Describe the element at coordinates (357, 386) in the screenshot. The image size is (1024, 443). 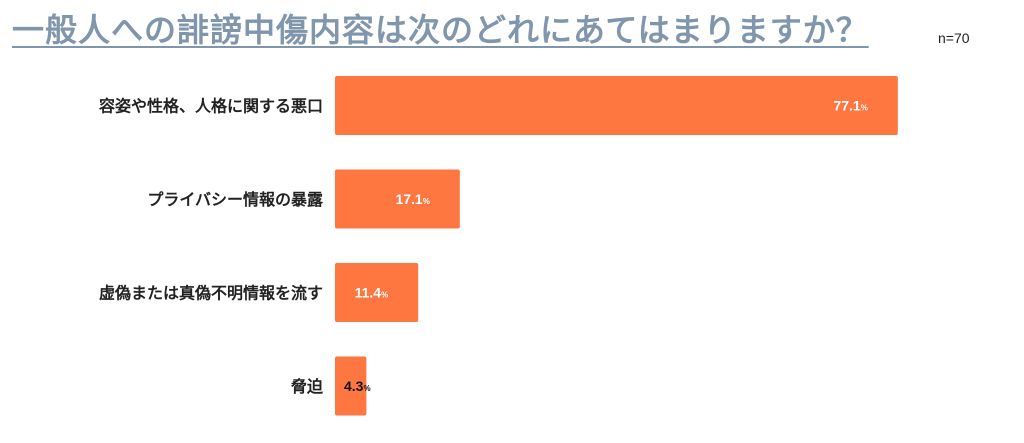
I see `value-label-4: 4.3%` at that location.